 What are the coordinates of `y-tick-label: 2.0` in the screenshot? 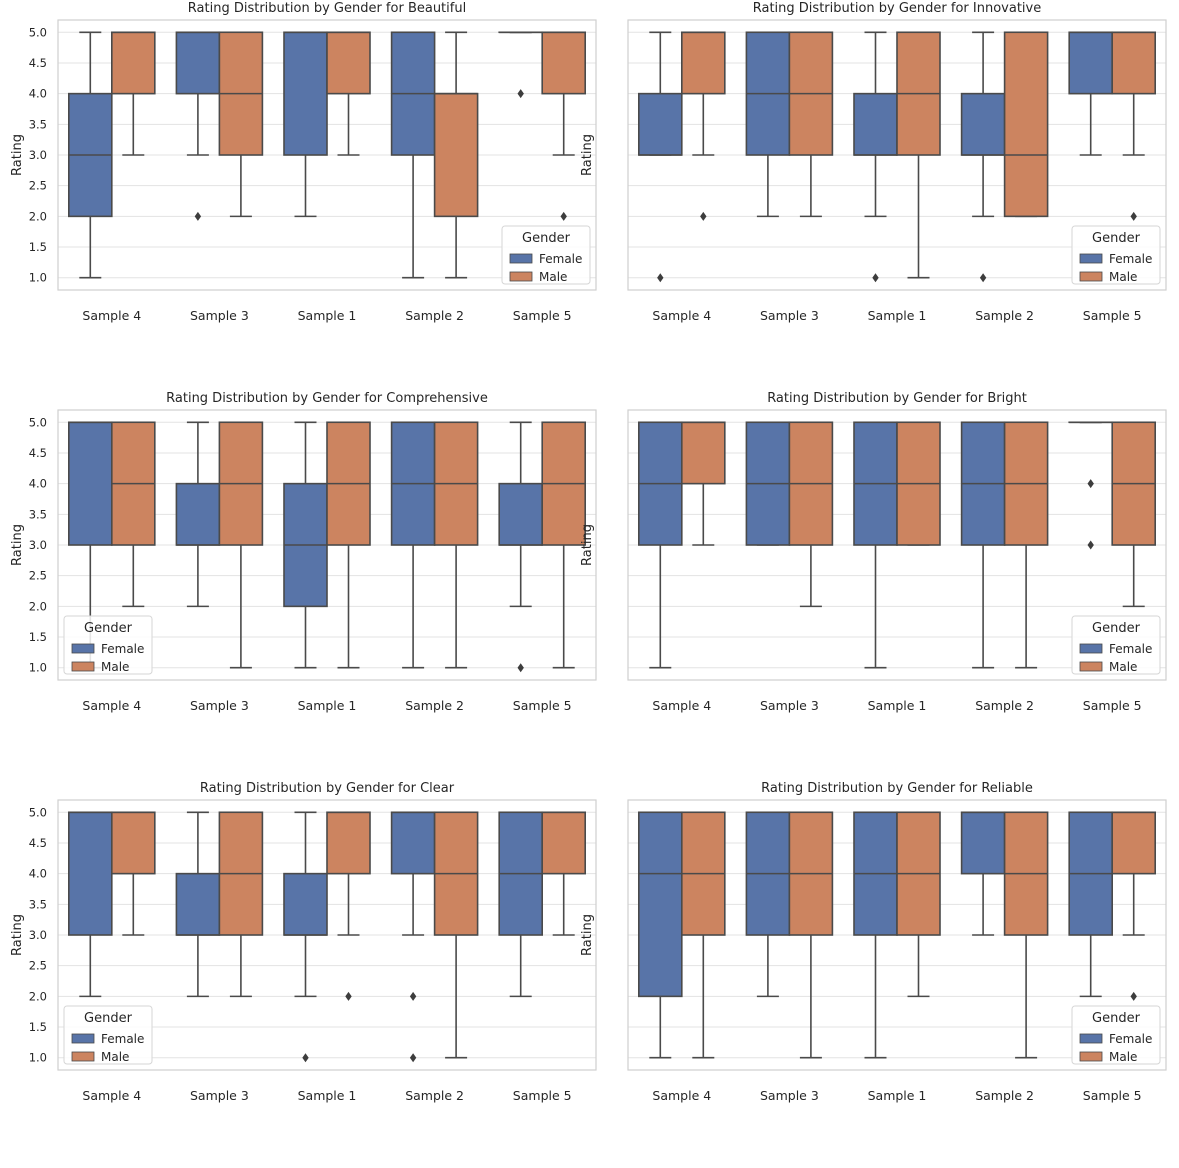 It's located at (38, 606).